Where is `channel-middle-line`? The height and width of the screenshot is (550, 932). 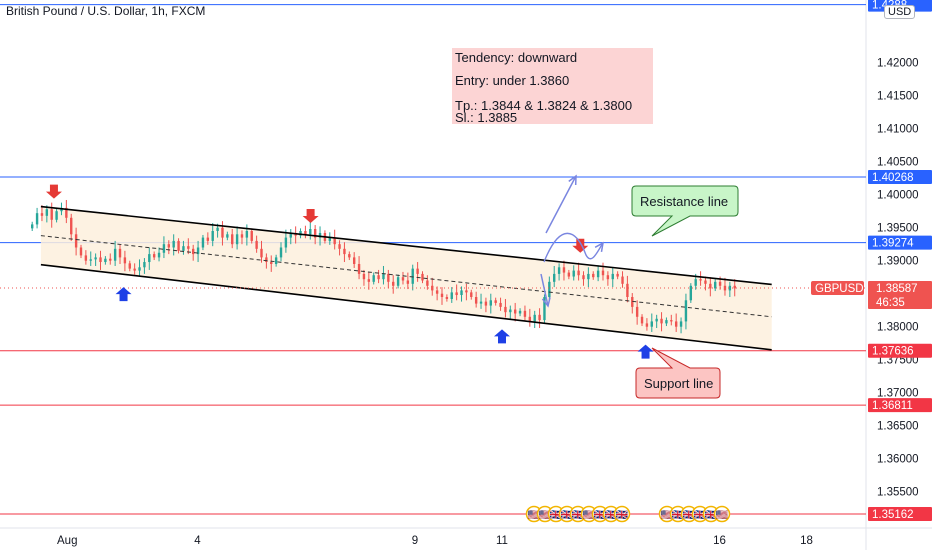
channel-middle-line is located at coordinates (406, 276).